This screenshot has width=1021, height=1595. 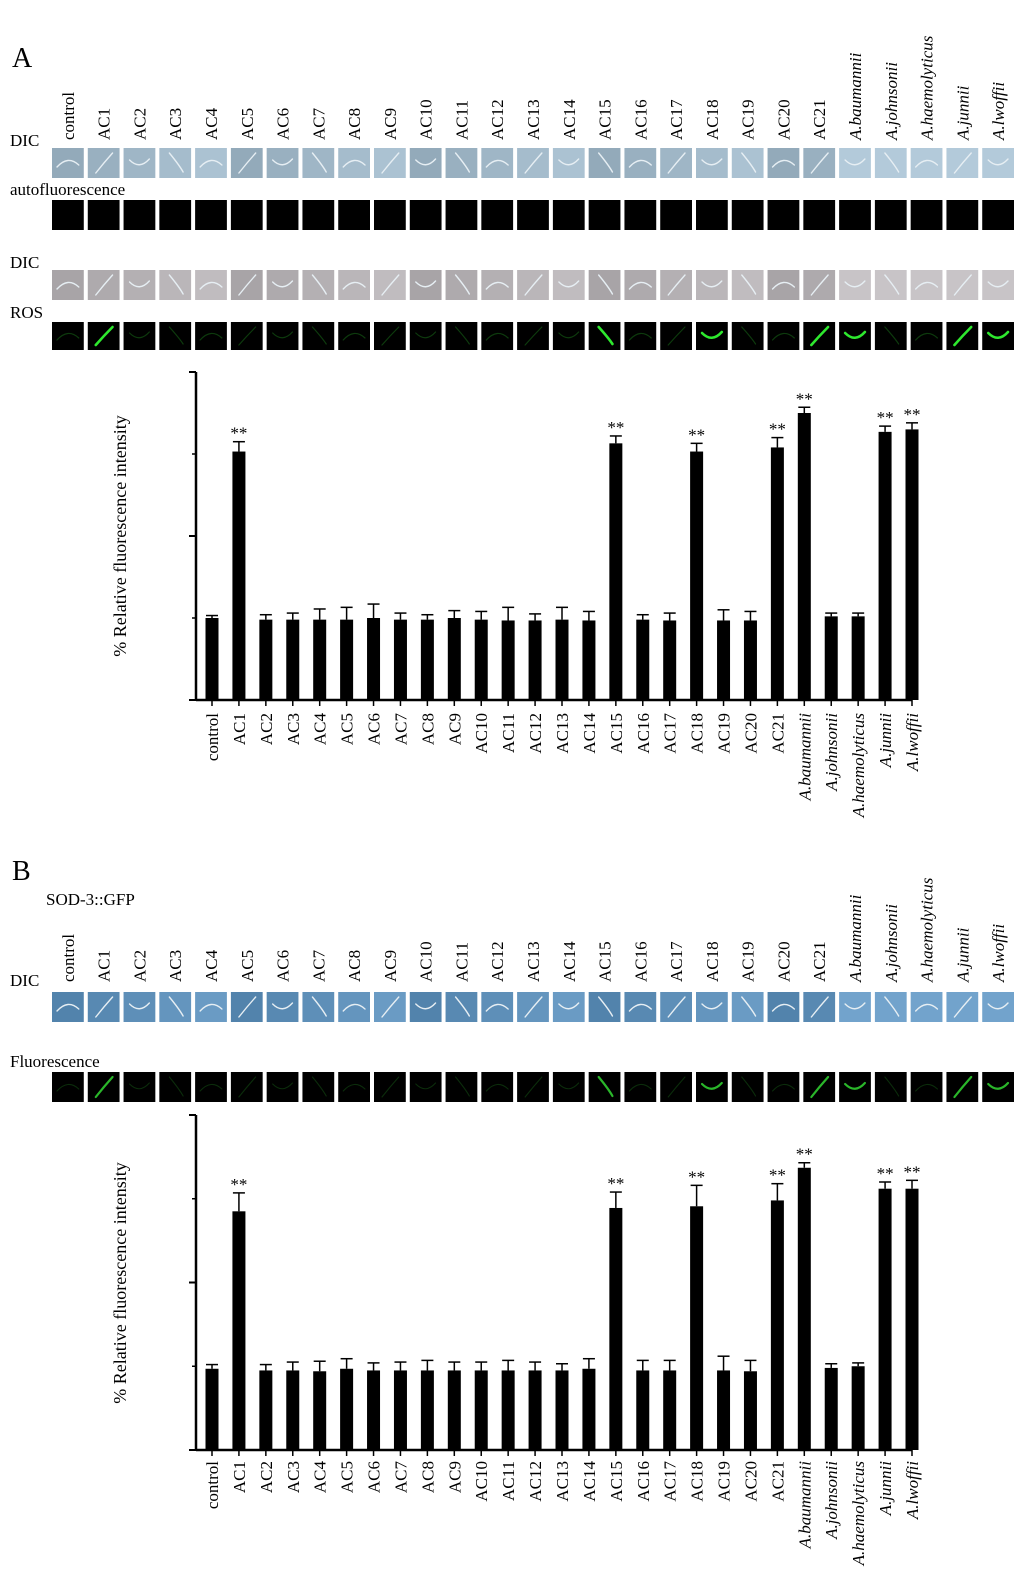 I want to click on significance-marker: **, so click(x=696, y=434).